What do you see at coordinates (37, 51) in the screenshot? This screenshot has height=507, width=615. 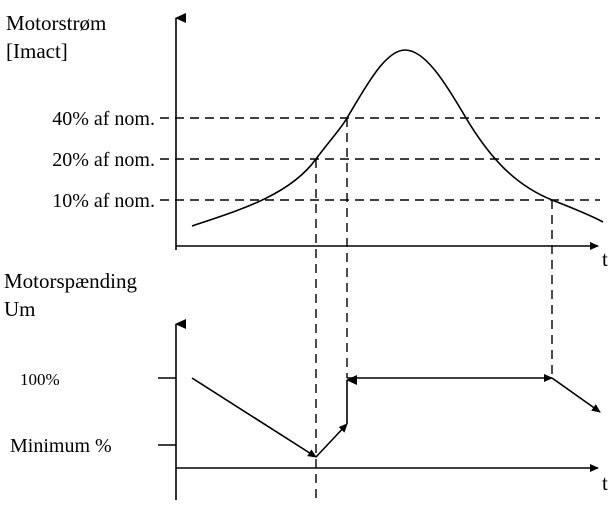 I see `current-y-label-line2: [Imact]` at bounding box center [37, 51].